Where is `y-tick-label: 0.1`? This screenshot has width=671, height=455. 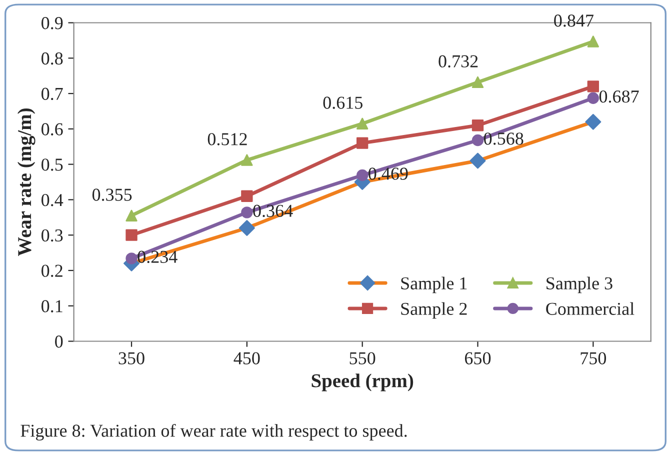 y-tick-label: 0.1 is located at coordinates (52, 306).